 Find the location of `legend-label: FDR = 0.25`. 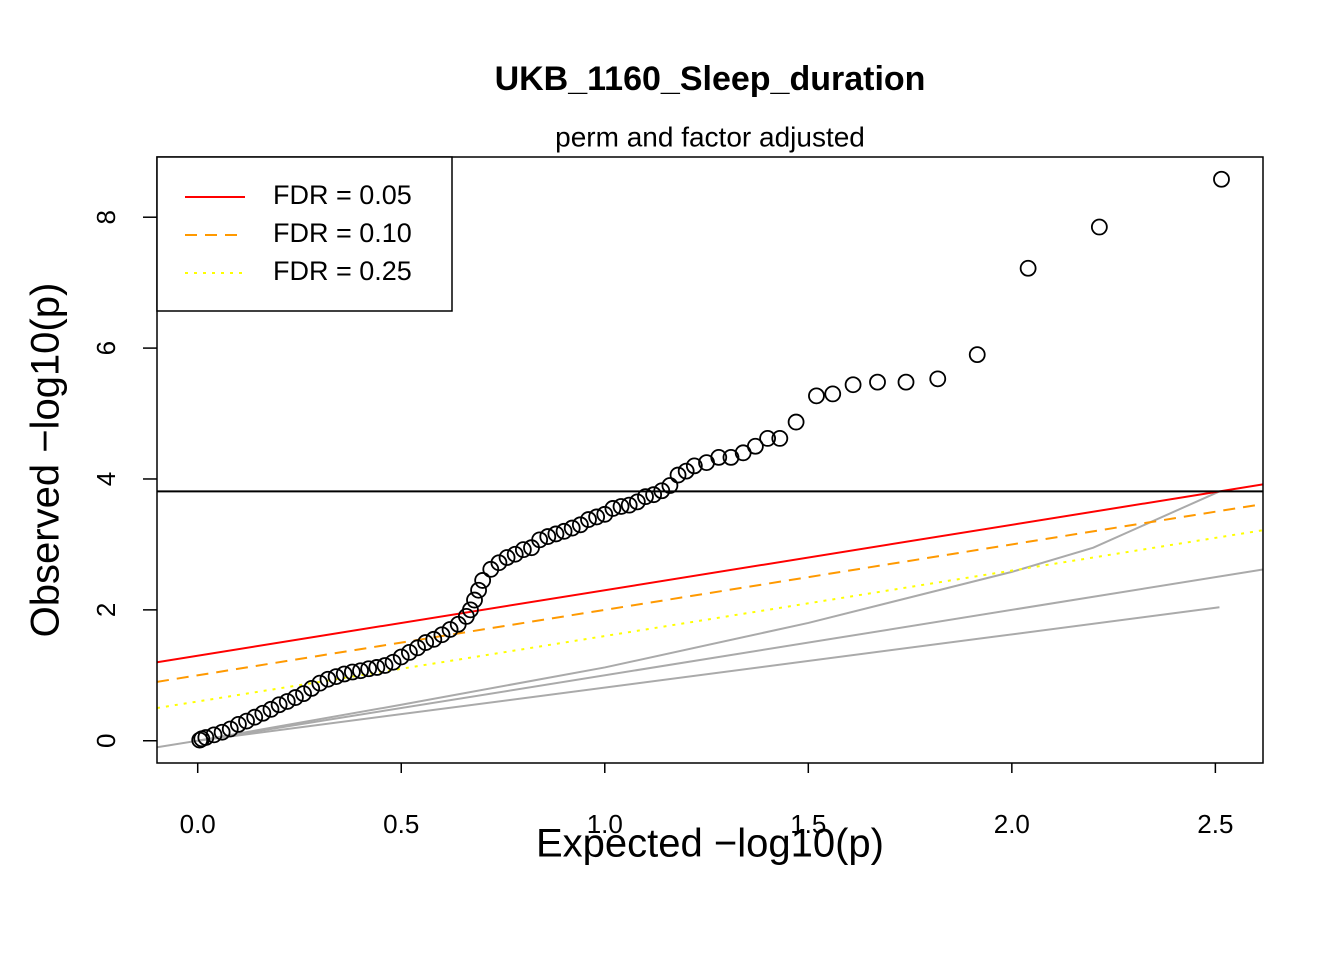

legend-label: FDR = 0.25 is located at coordinates (342, 271).